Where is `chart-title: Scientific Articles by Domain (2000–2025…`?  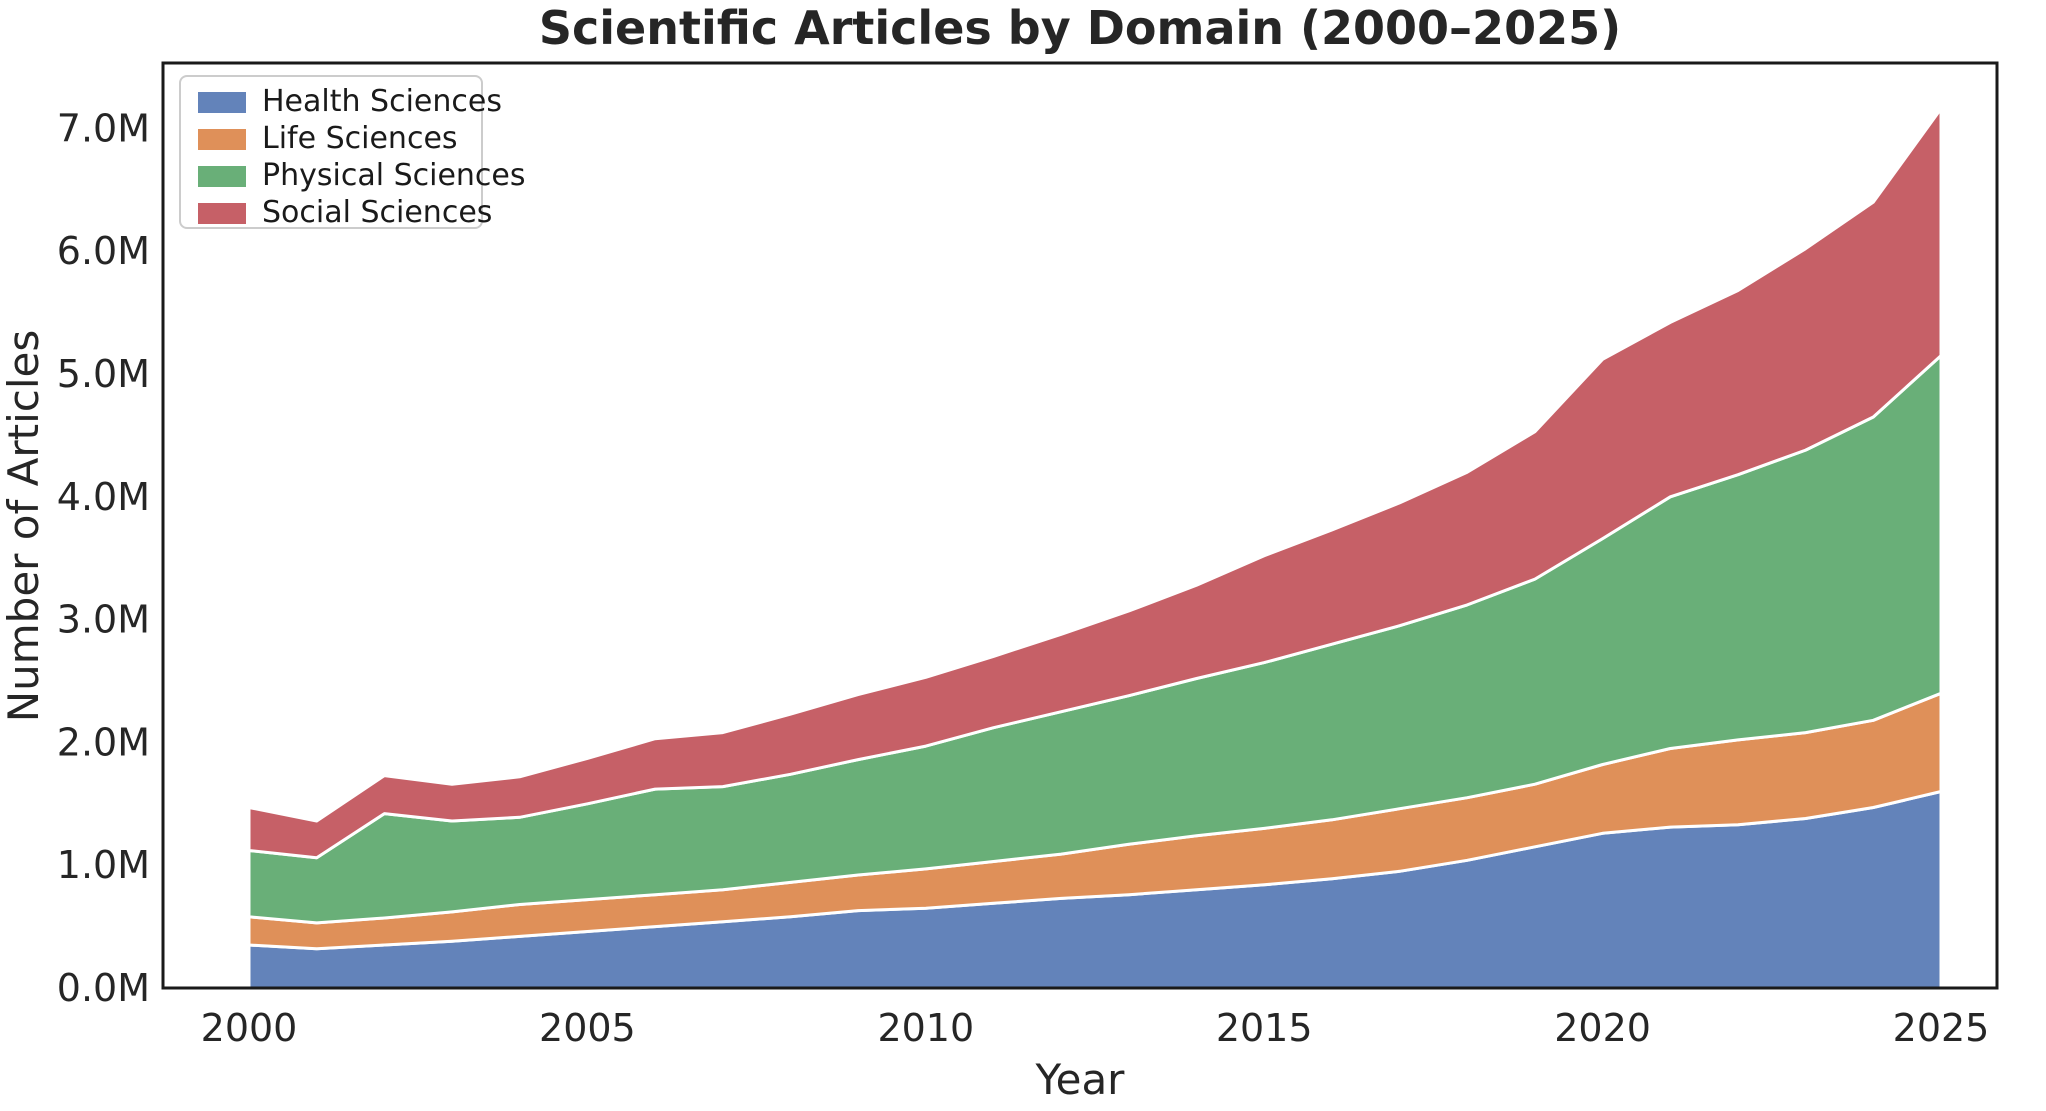
chart-title: Scientific Articles by Domain (2000–2025… is located at coordinates (1080, 28).